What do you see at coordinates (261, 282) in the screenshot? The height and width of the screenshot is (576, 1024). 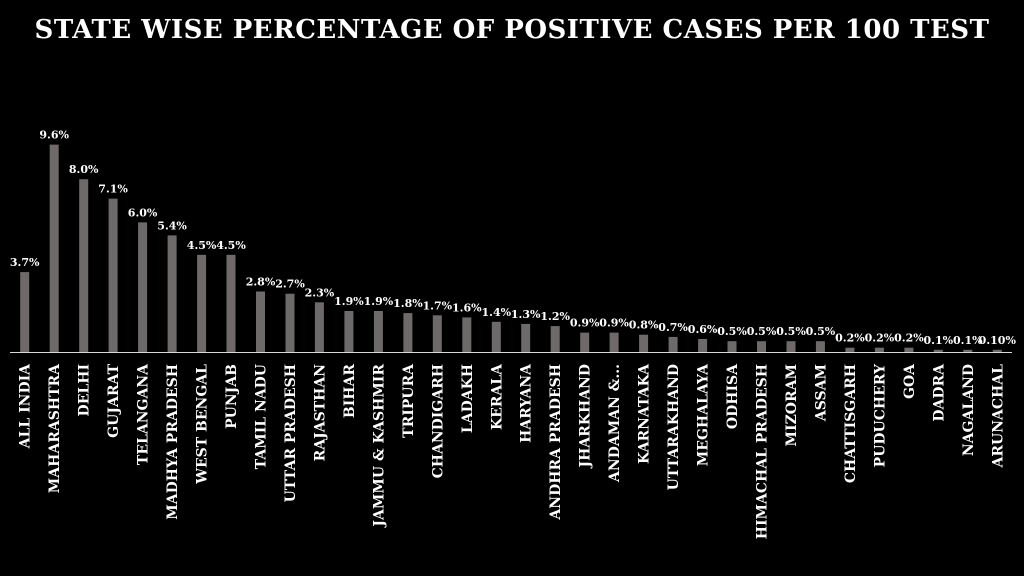 I see `data-label: 2.8%` at bounding box center [261, 282].